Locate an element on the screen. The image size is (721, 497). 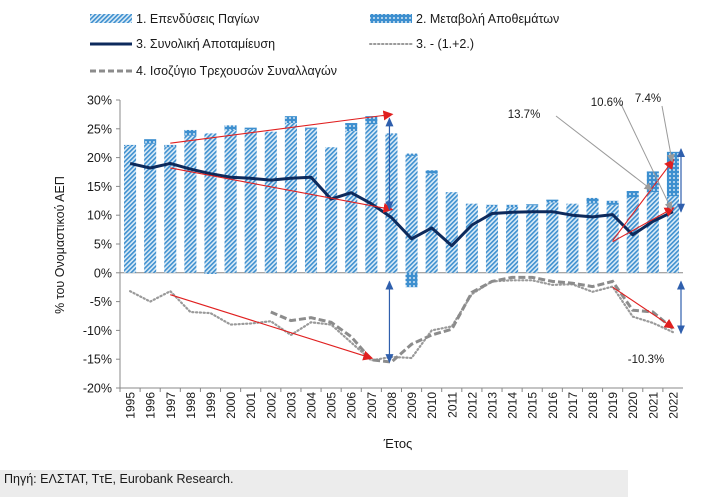
y-tick-label: -15% is located at coordinates (97, 360).